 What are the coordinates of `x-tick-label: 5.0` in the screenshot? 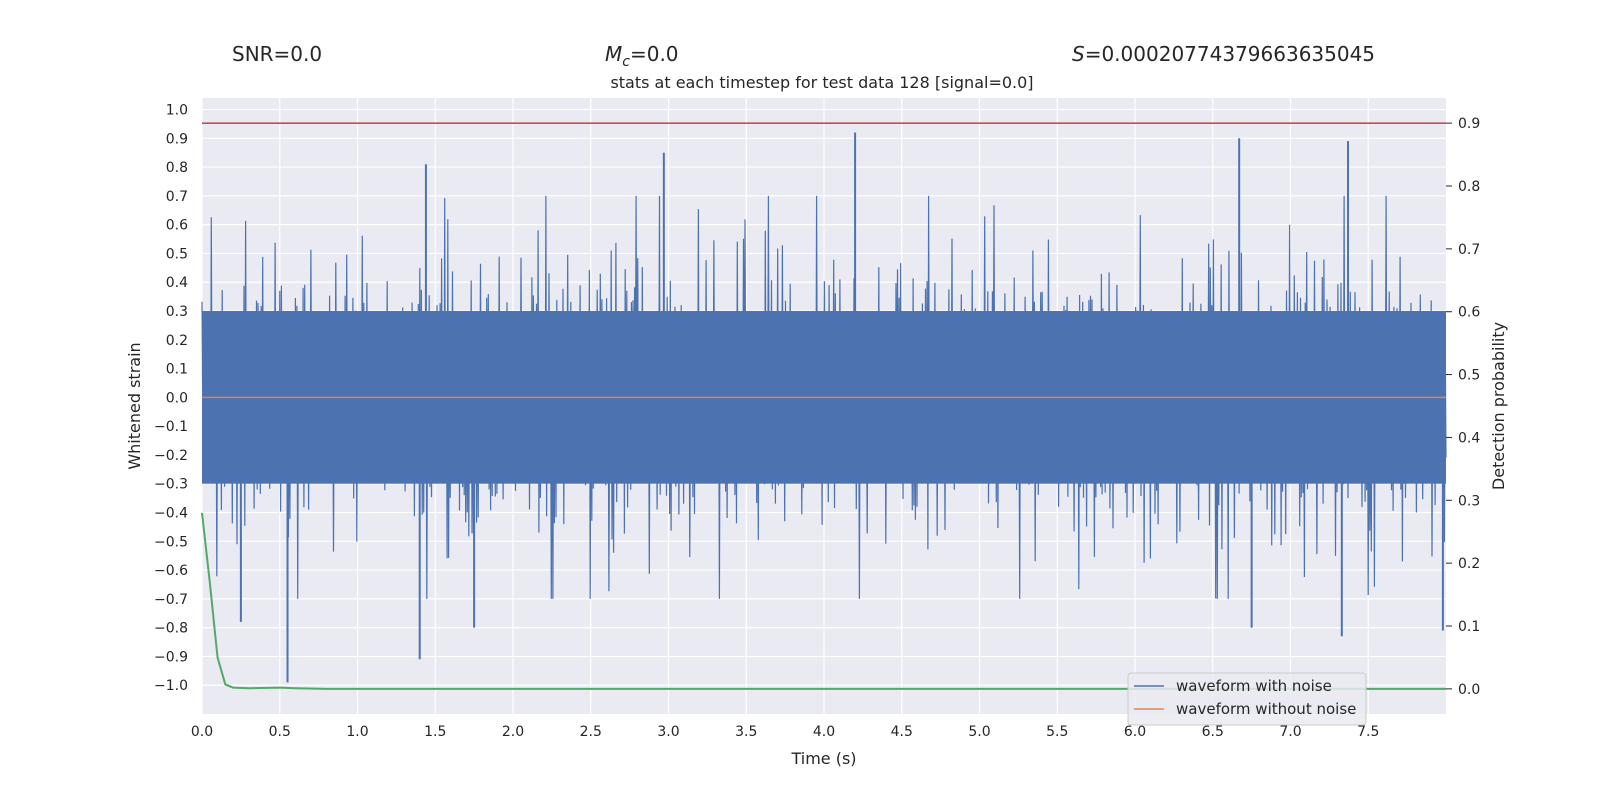 It's located at (979, 732).